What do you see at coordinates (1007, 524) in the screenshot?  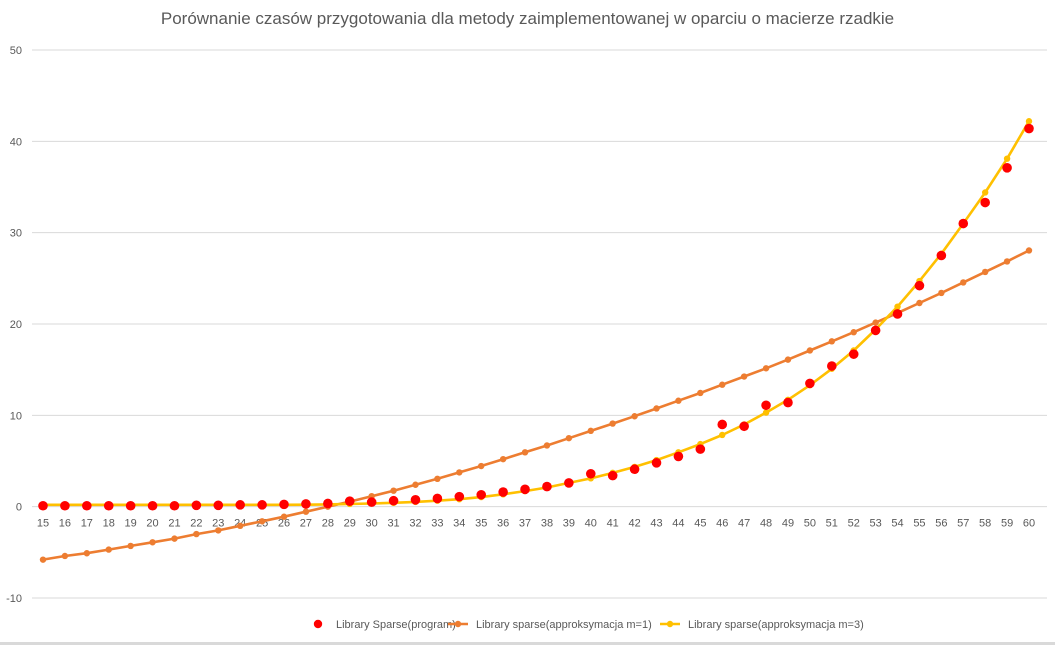 I see `x-tick-label: 59` at bounding box center [1007, 524].